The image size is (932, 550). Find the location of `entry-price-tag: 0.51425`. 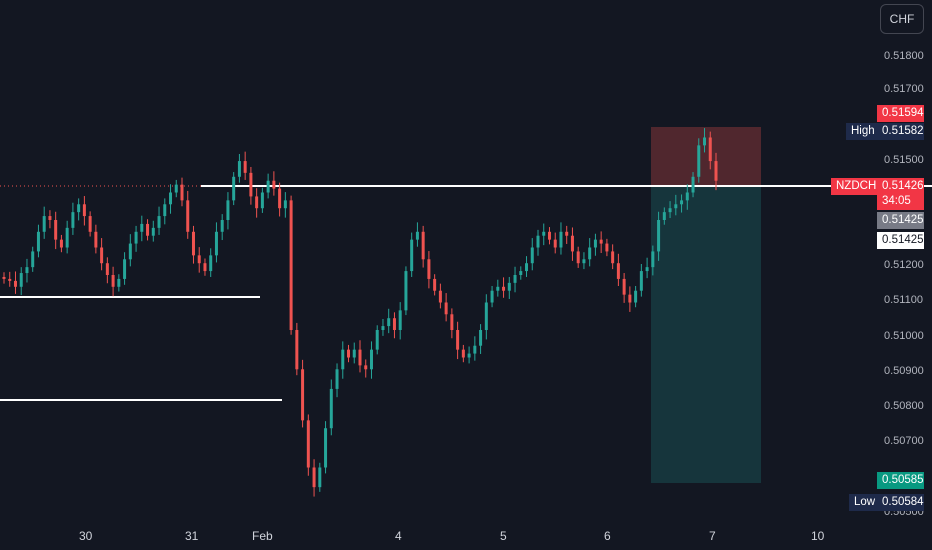

entry-price-tag: 0.51425 is located at coordinates (900, 220).